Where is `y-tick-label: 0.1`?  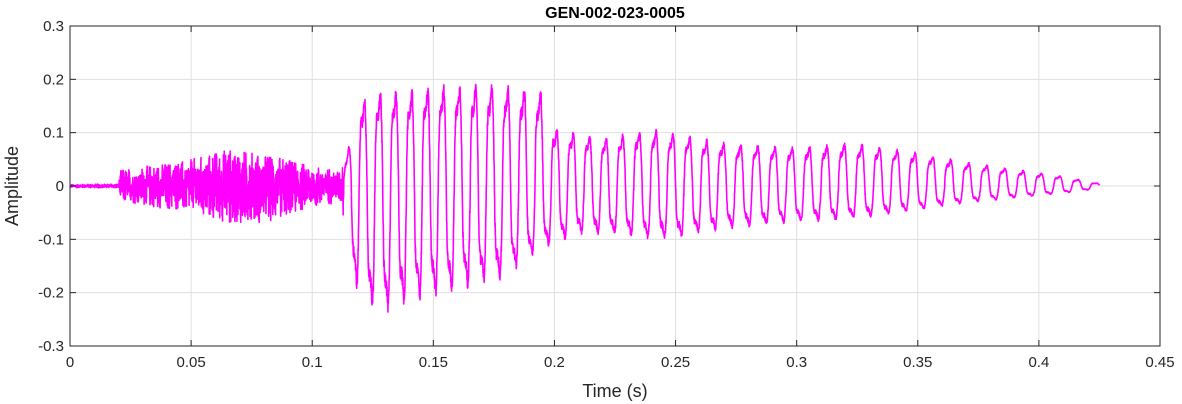
y-tick-label: 0.1 is located at coordinates (53, 133).